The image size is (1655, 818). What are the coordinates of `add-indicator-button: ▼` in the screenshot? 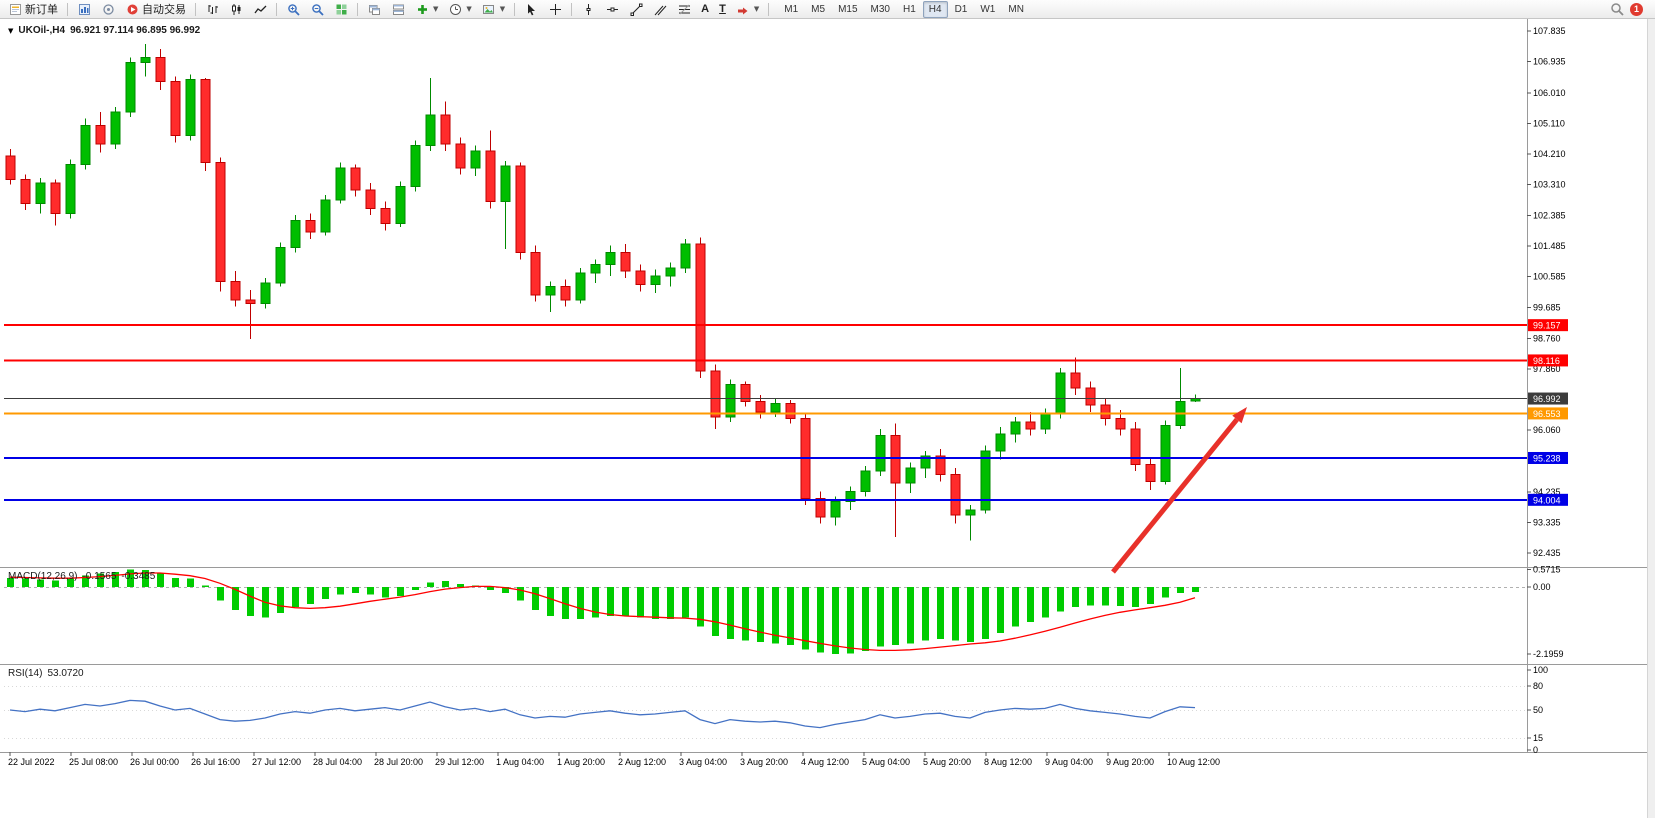 It's located at (426, 9).